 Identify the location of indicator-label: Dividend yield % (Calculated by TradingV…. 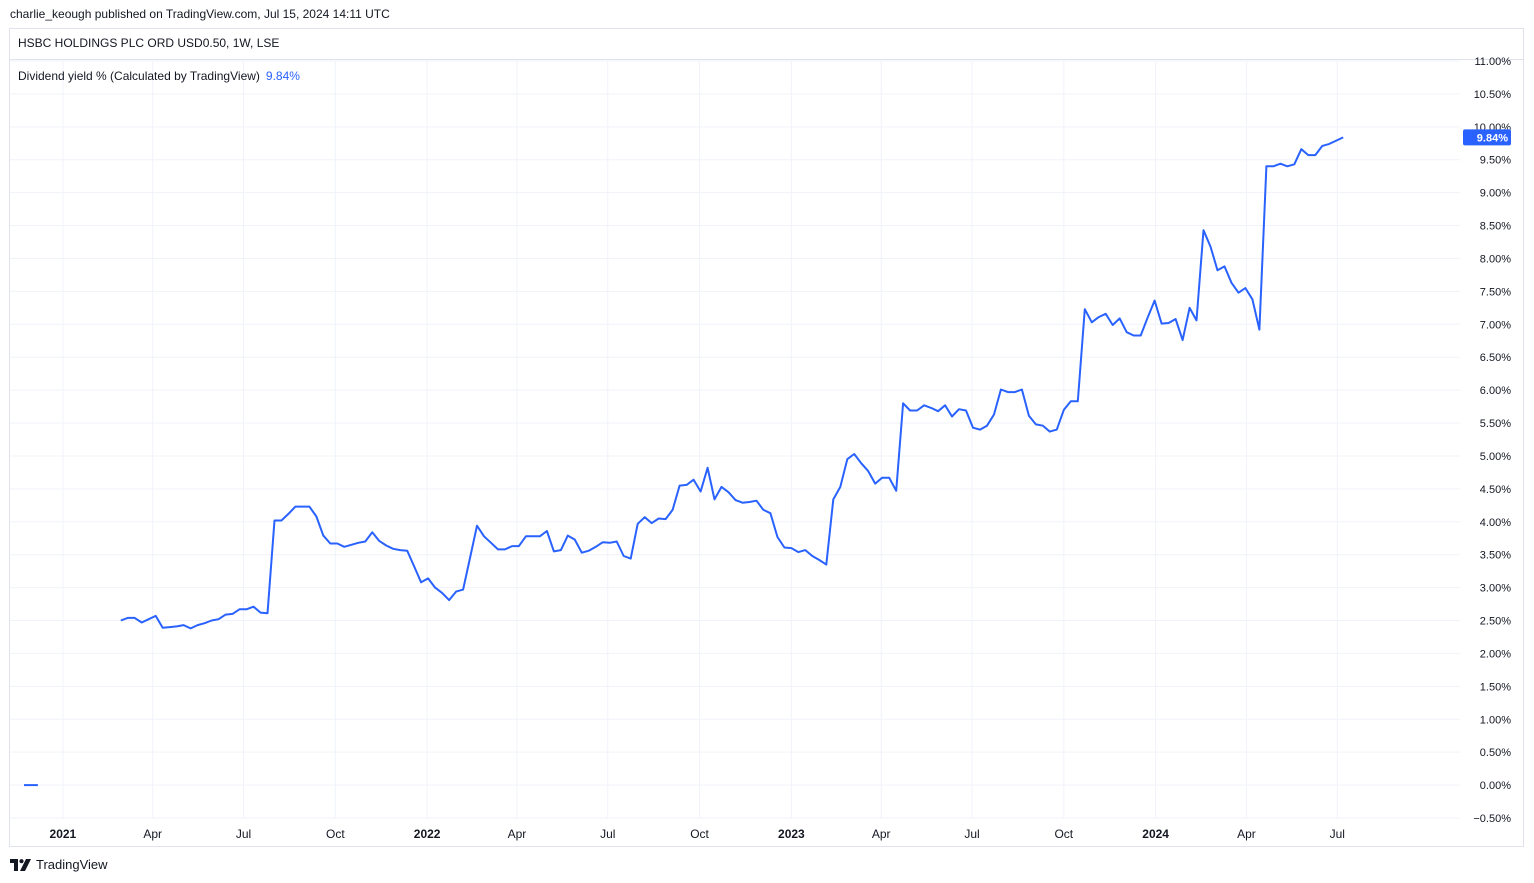
(139, 76).